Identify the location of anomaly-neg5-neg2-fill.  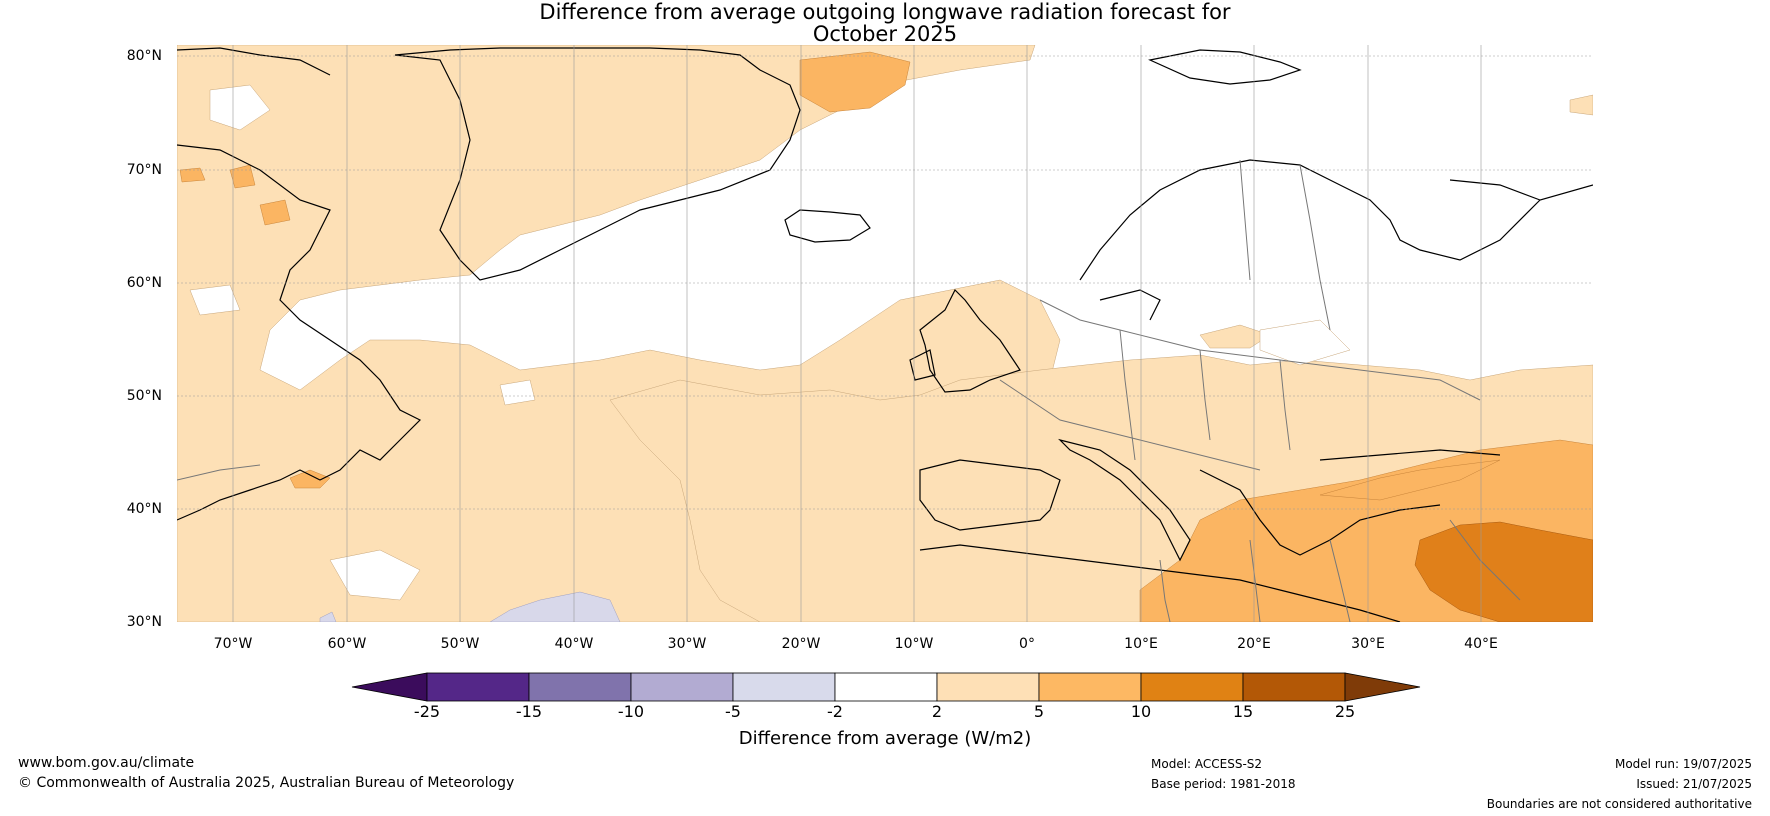
(470, 606).